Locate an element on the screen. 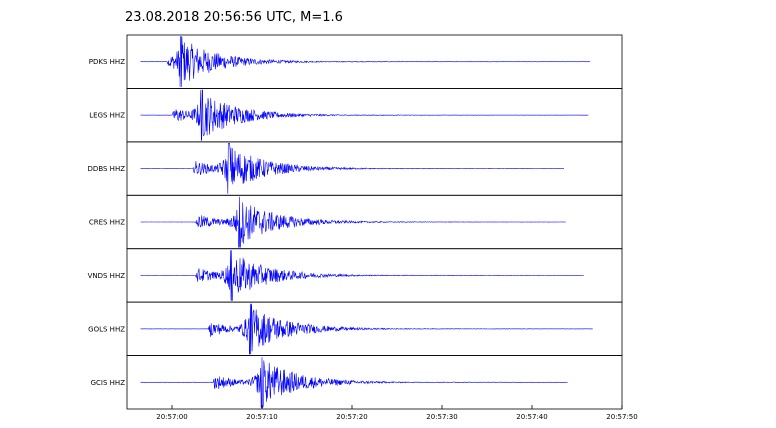 This screenshot has width=776, height=428. trace-panel: CRES HHZ is located at coordinates (356, 222).